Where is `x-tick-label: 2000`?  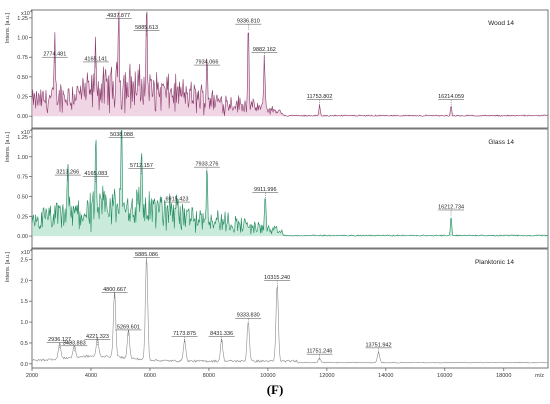
x-tick-label: 2000 is located at coordinates (32, 376).